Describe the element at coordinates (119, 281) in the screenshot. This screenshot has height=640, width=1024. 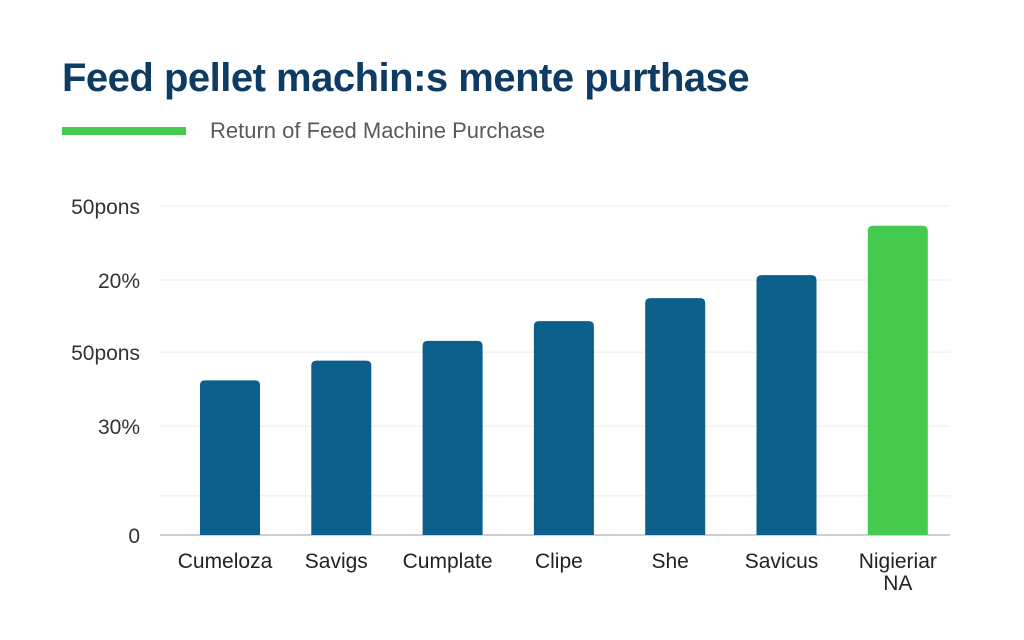
I see `y-tick-label: 20%` at that location.